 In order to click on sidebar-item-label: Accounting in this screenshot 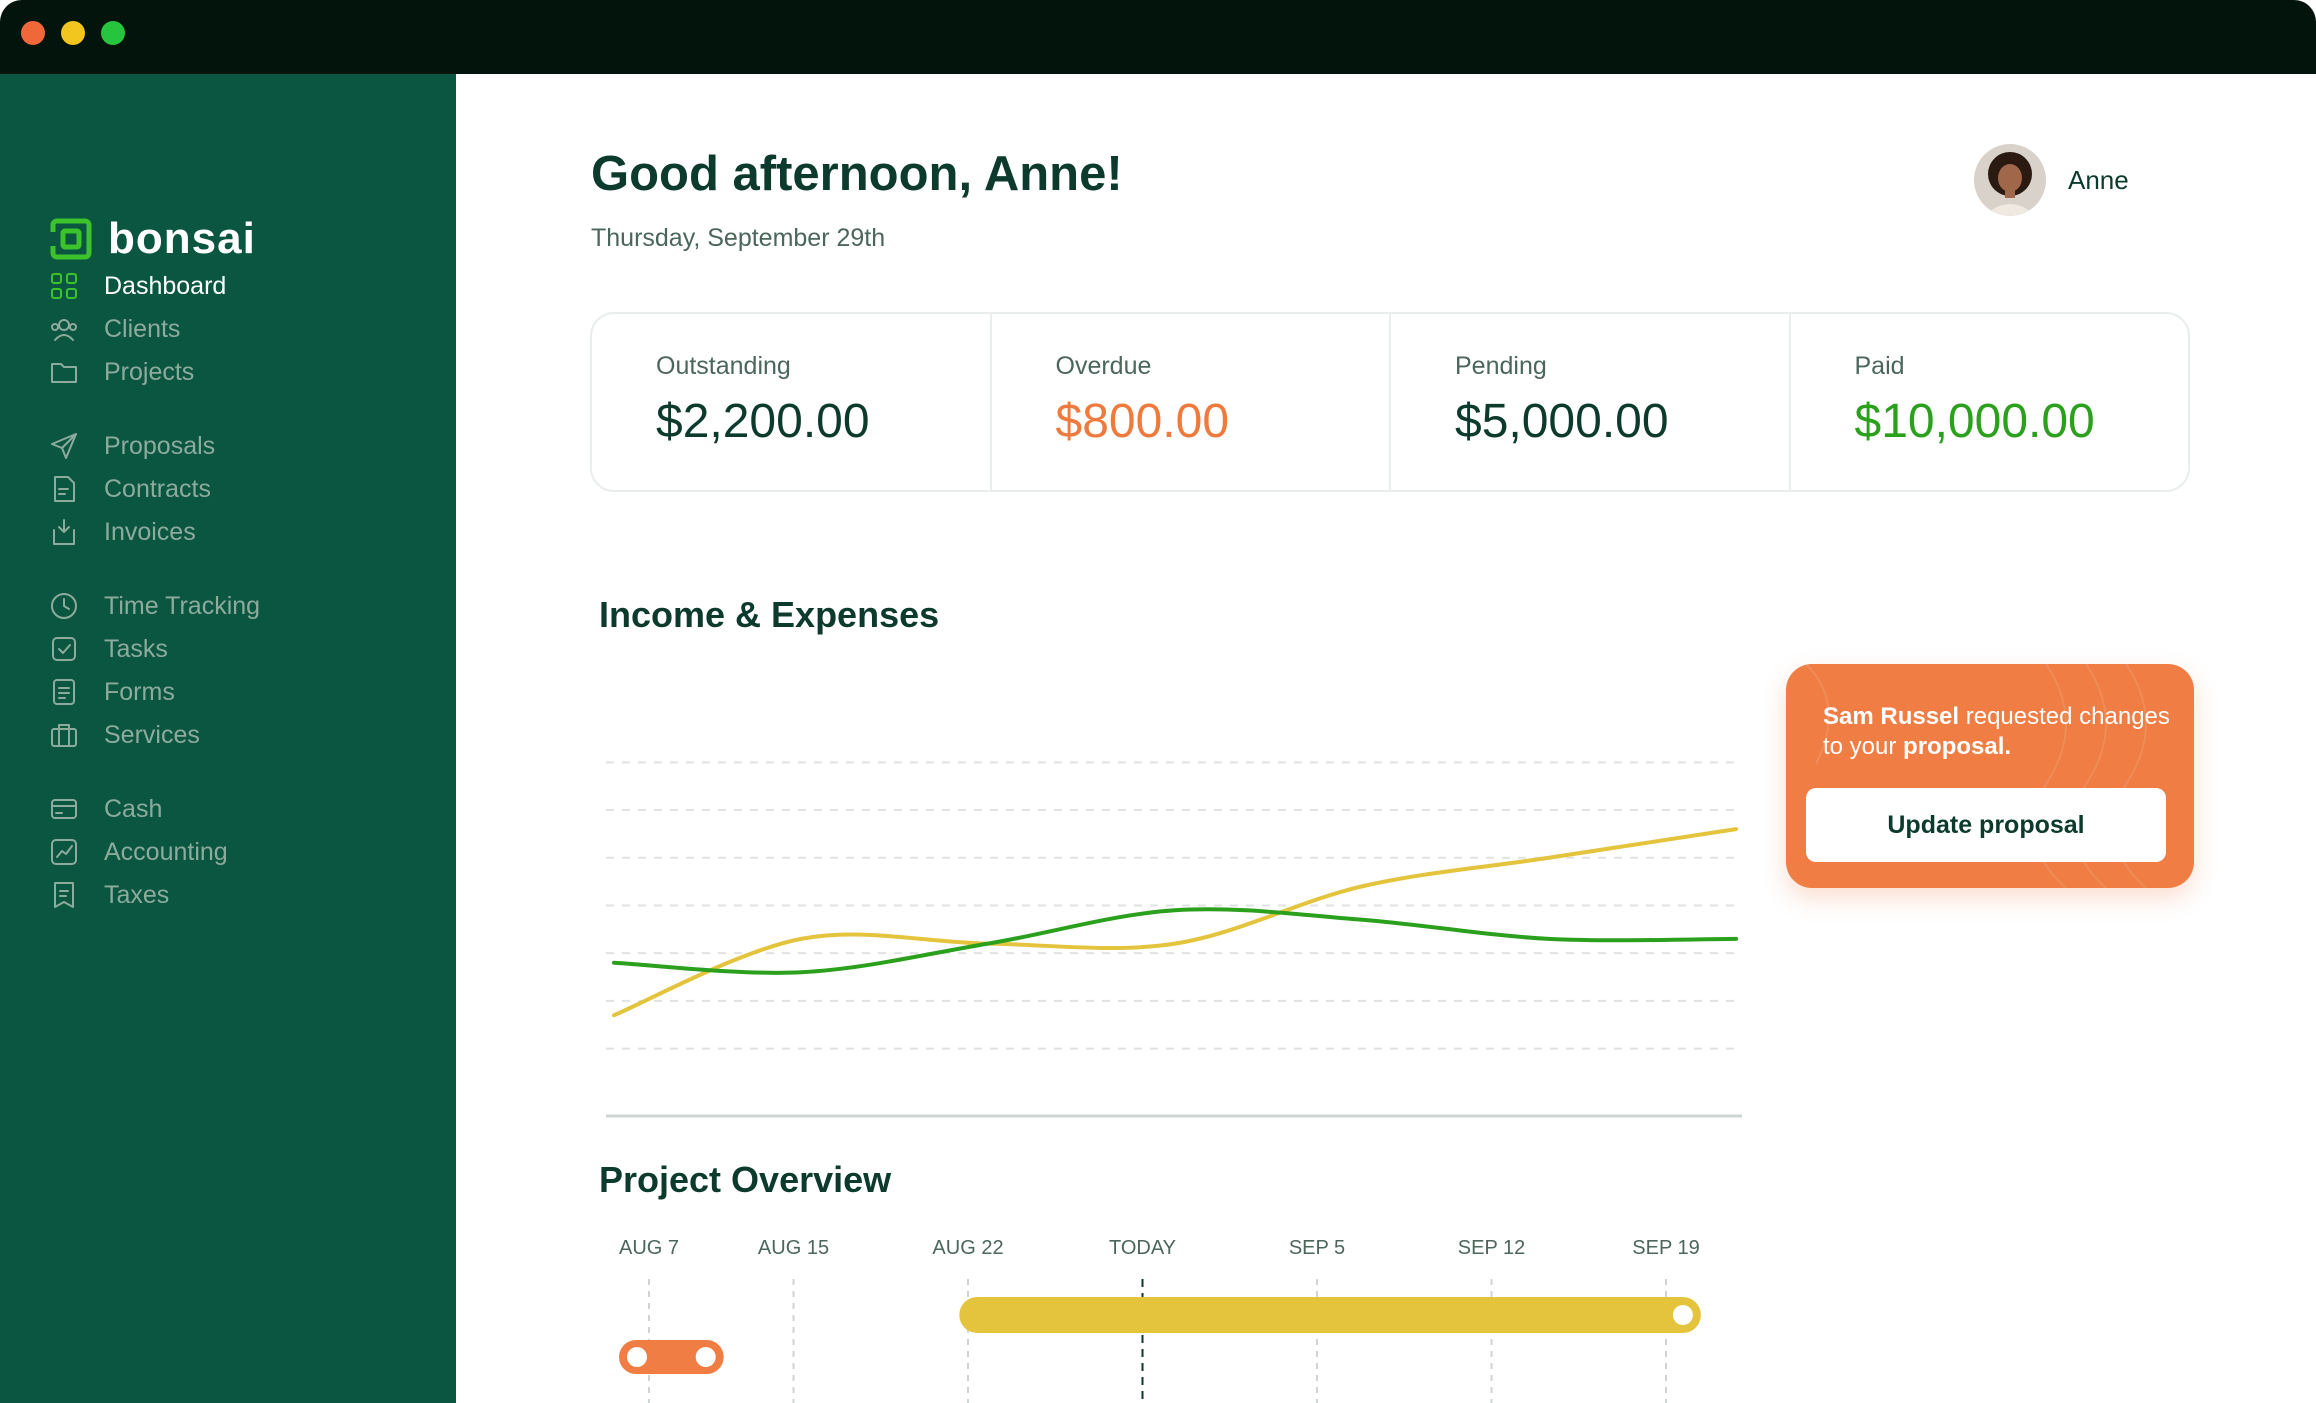, I will do `click(166, 851)`.